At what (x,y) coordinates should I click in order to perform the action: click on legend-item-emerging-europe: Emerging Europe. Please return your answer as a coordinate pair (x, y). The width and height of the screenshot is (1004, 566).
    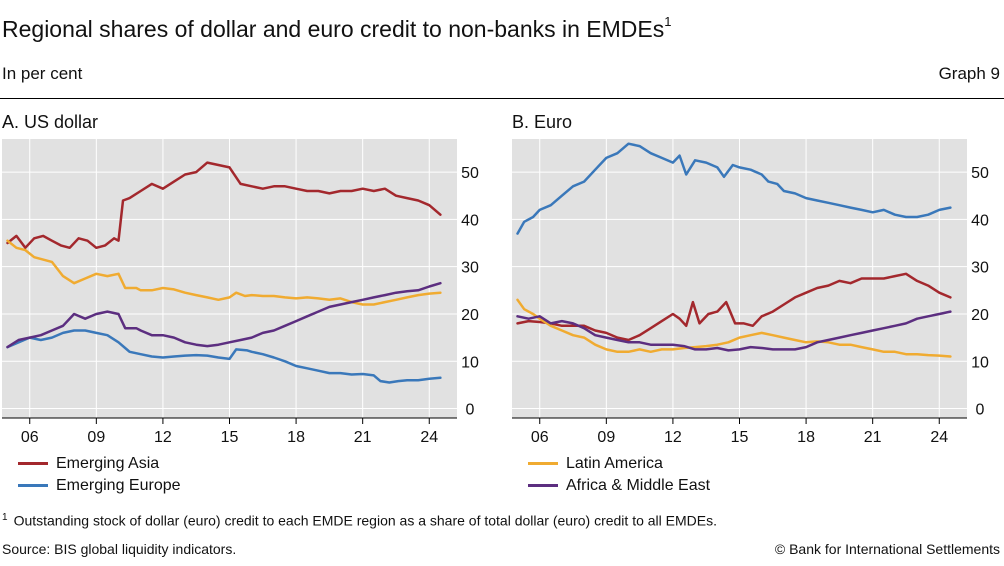
    Looking at the image, I should click on (99, 486).